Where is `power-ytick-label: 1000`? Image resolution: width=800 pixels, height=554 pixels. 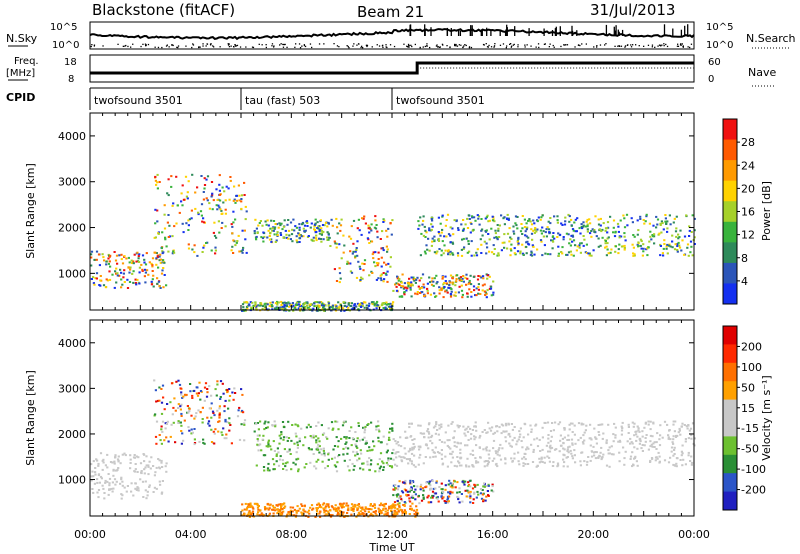 power-ytick-label: 1000 is located at coordinates (72, 273).